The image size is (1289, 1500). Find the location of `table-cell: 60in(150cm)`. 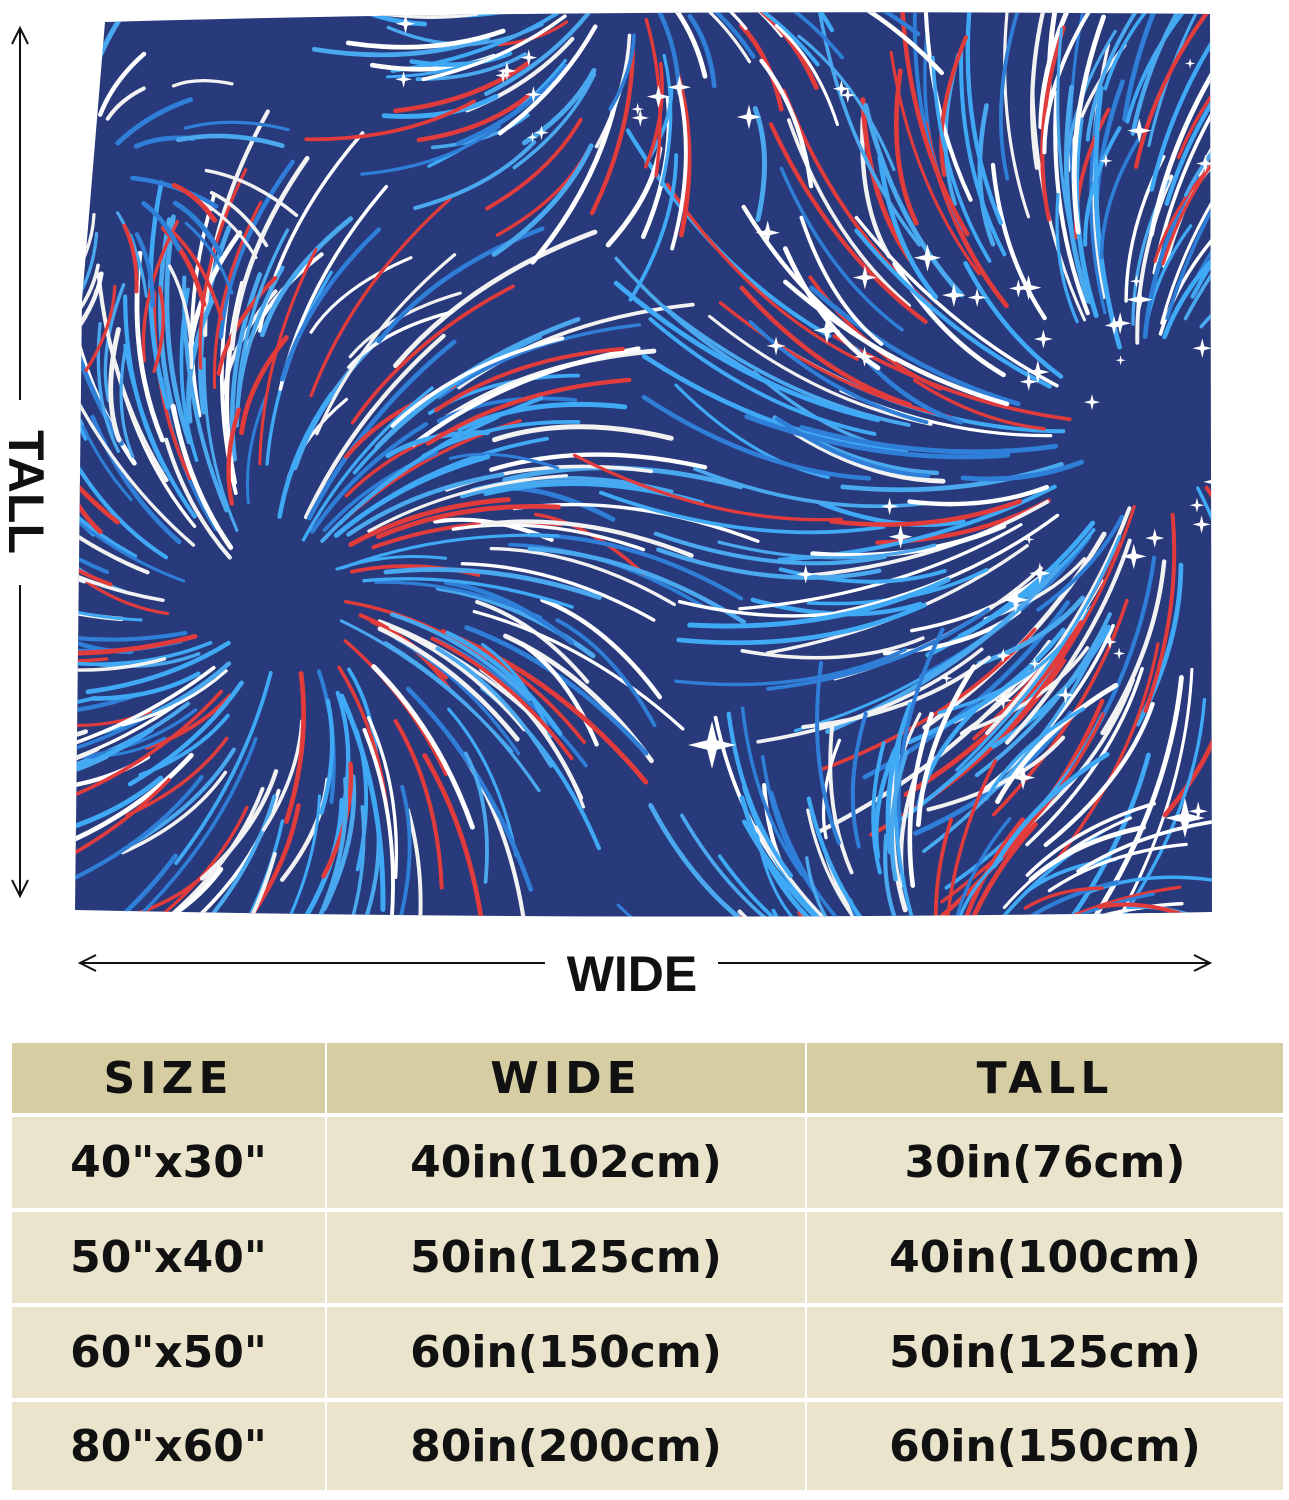

table-cell: 60in(150cm) is located at coordinates (566, 1352).